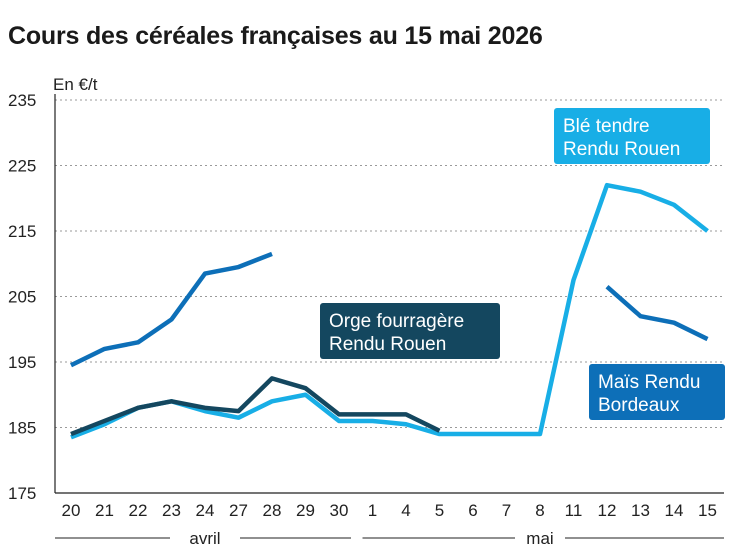 This screenshot has width=747, height=558. What do you see at coordinates (22, 231) in the screenshot?
I see `y-tick-label: 215` at bounding box center [22, 231].